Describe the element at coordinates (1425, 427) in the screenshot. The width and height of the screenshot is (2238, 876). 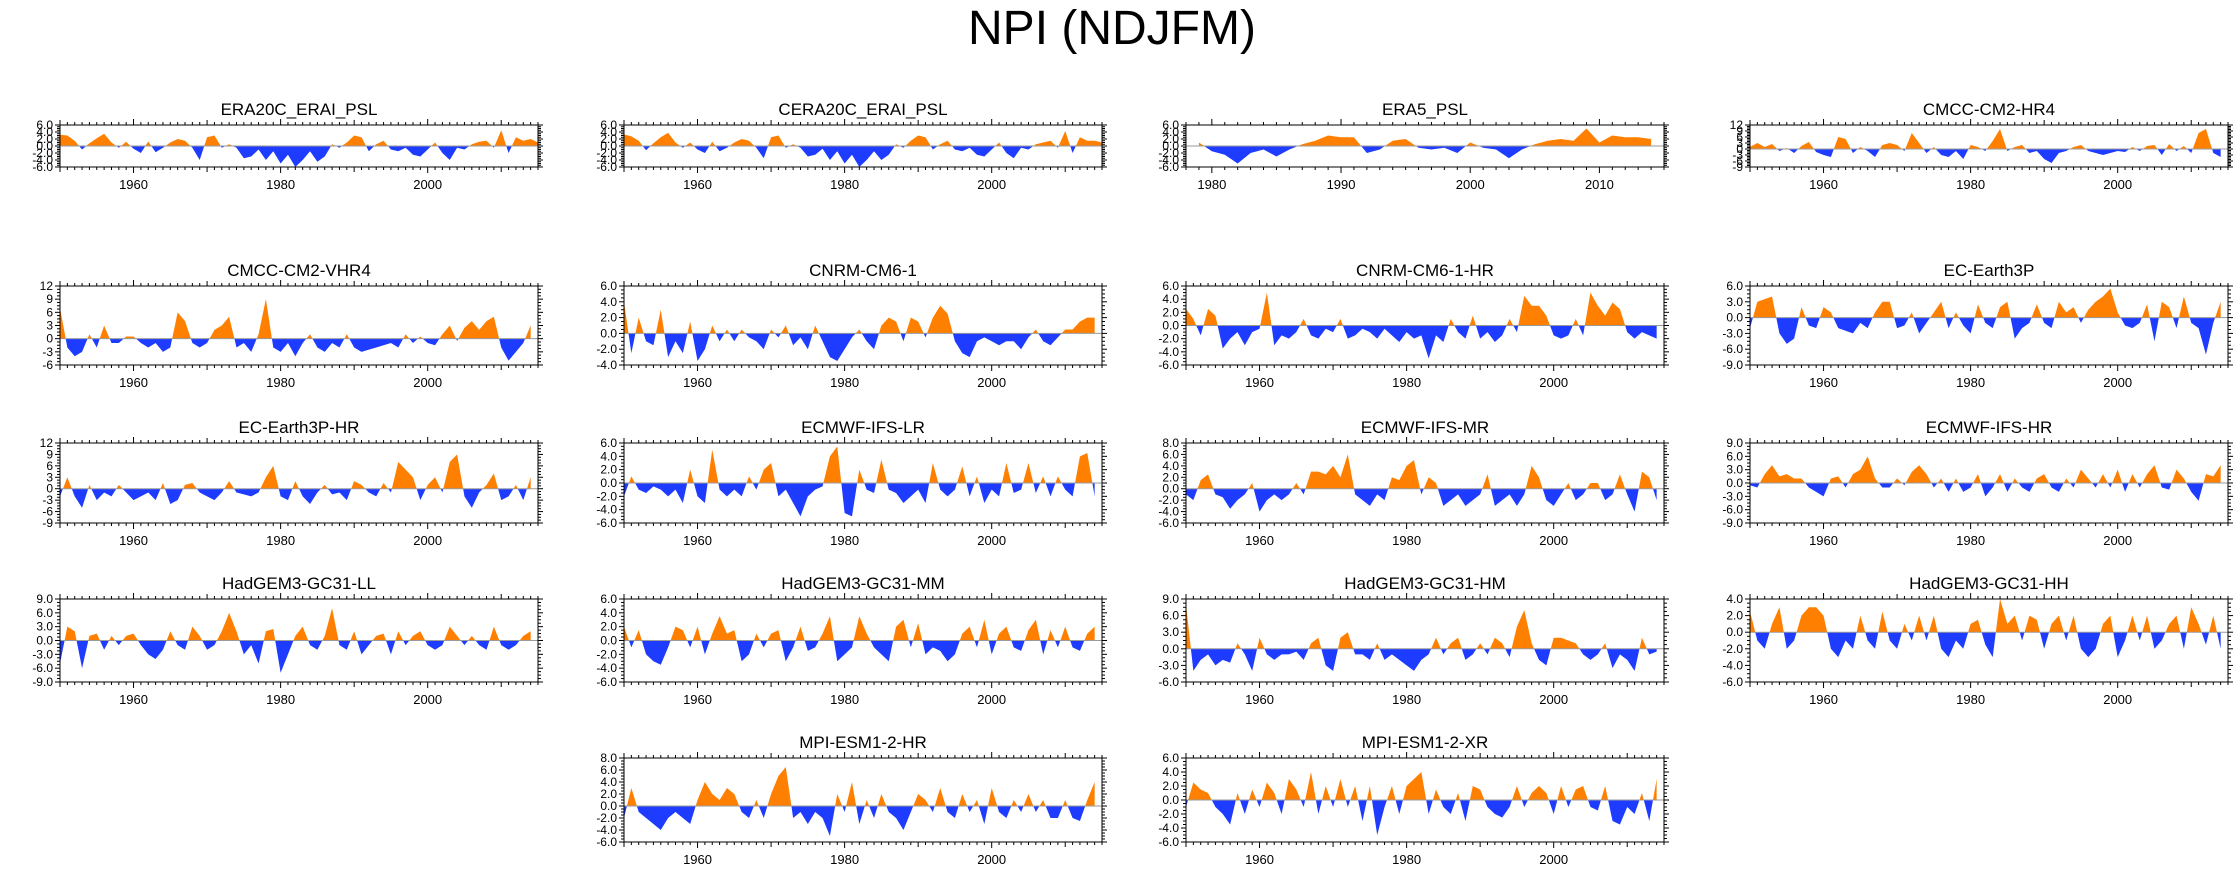
I see `panel-title: ECMWF-IFS-MR` at that location.